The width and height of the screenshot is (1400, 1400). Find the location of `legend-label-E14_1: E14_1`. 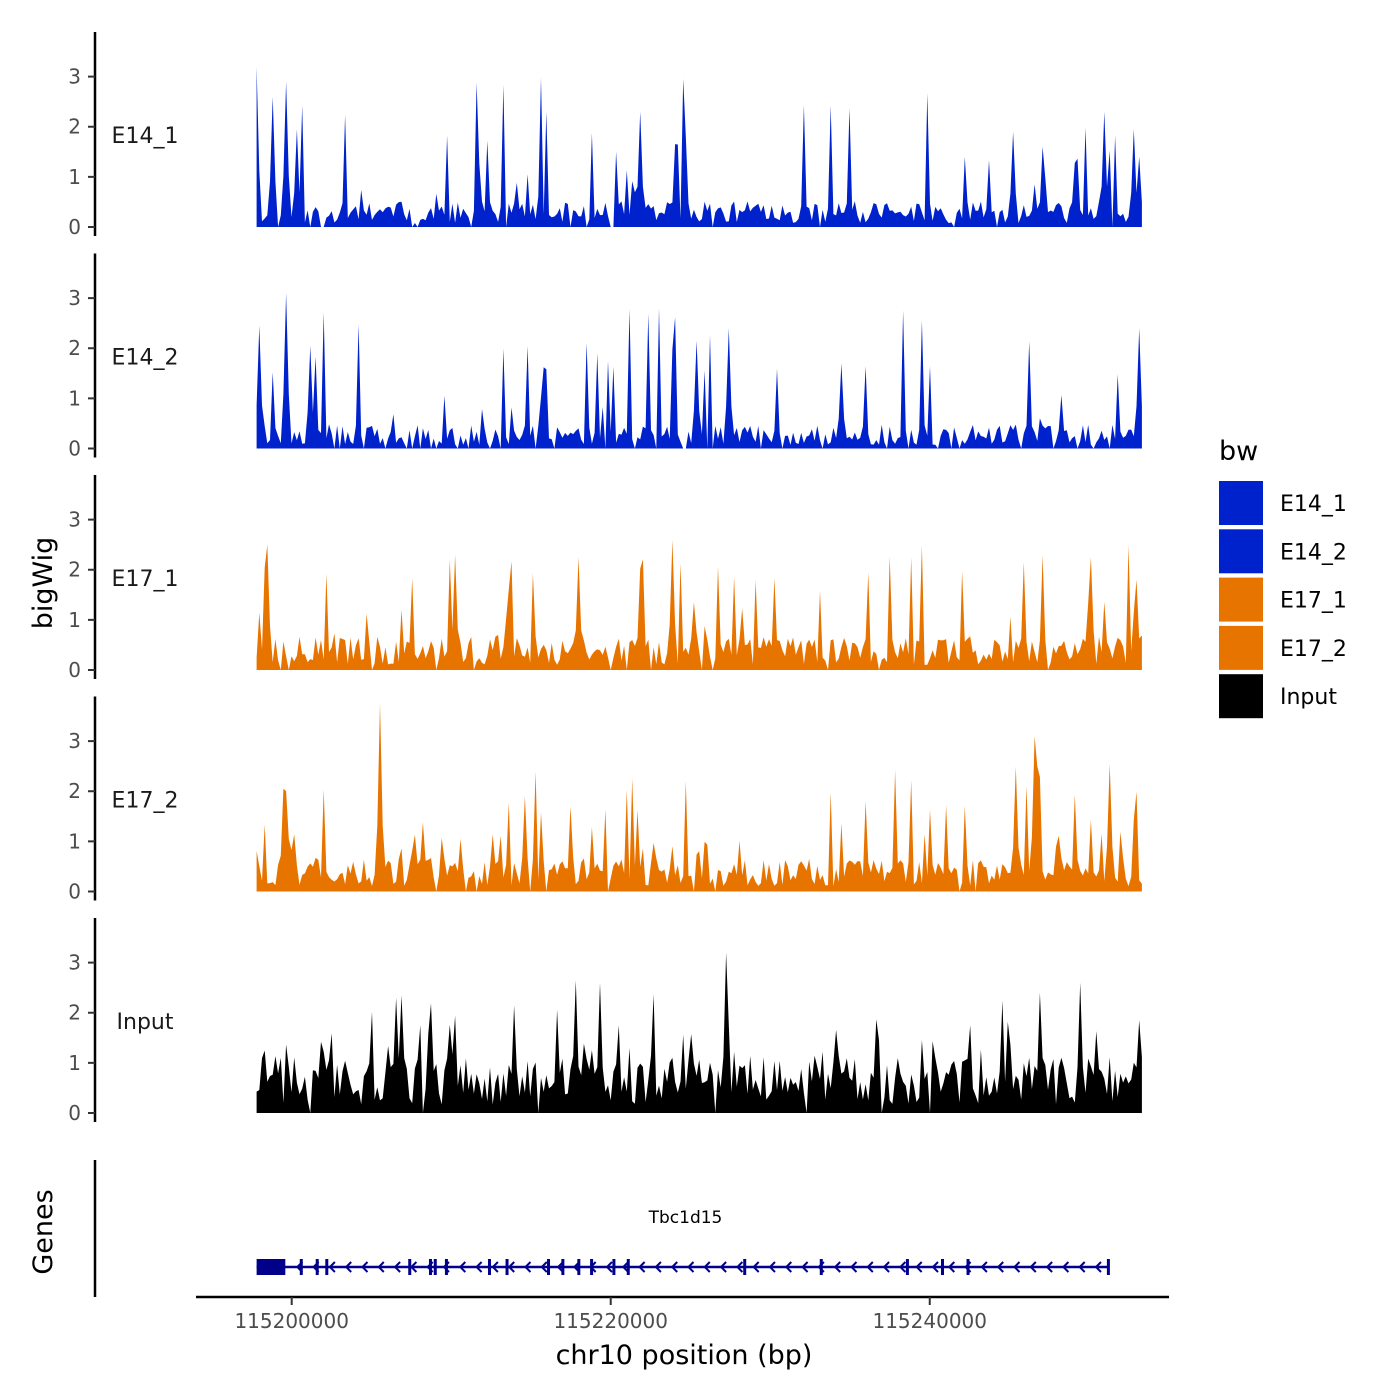

legend-label-E14_1: E14_1 is located at coordinates (1313, 504).